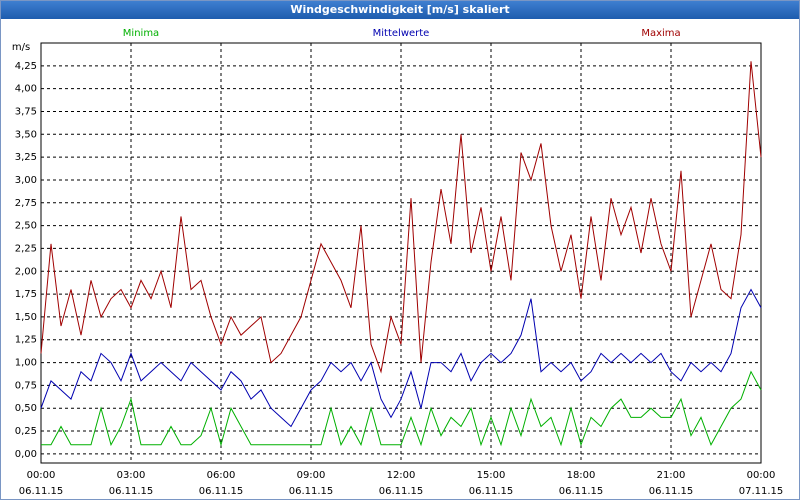  I want to click on y-tick-label: 1,50, so click(26, 317).